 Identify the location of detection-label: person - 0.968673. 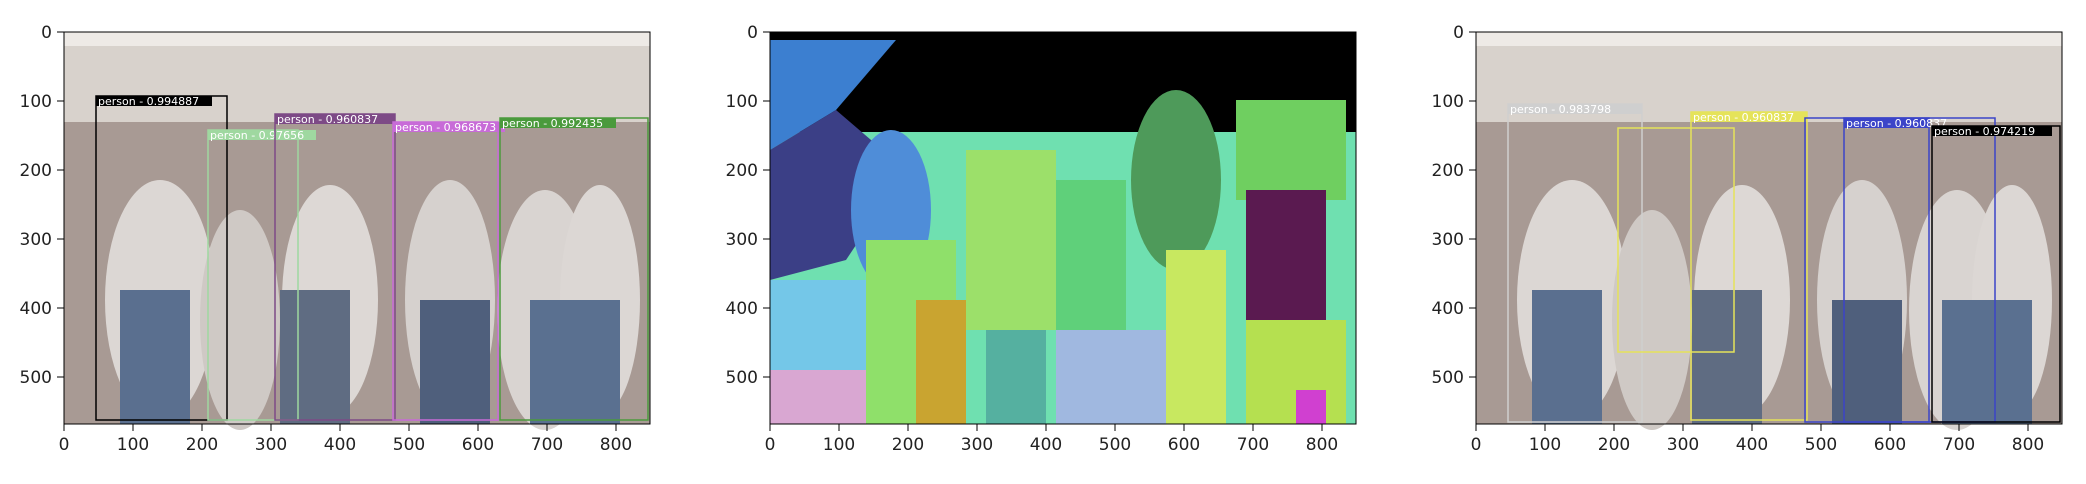
(445, 127).